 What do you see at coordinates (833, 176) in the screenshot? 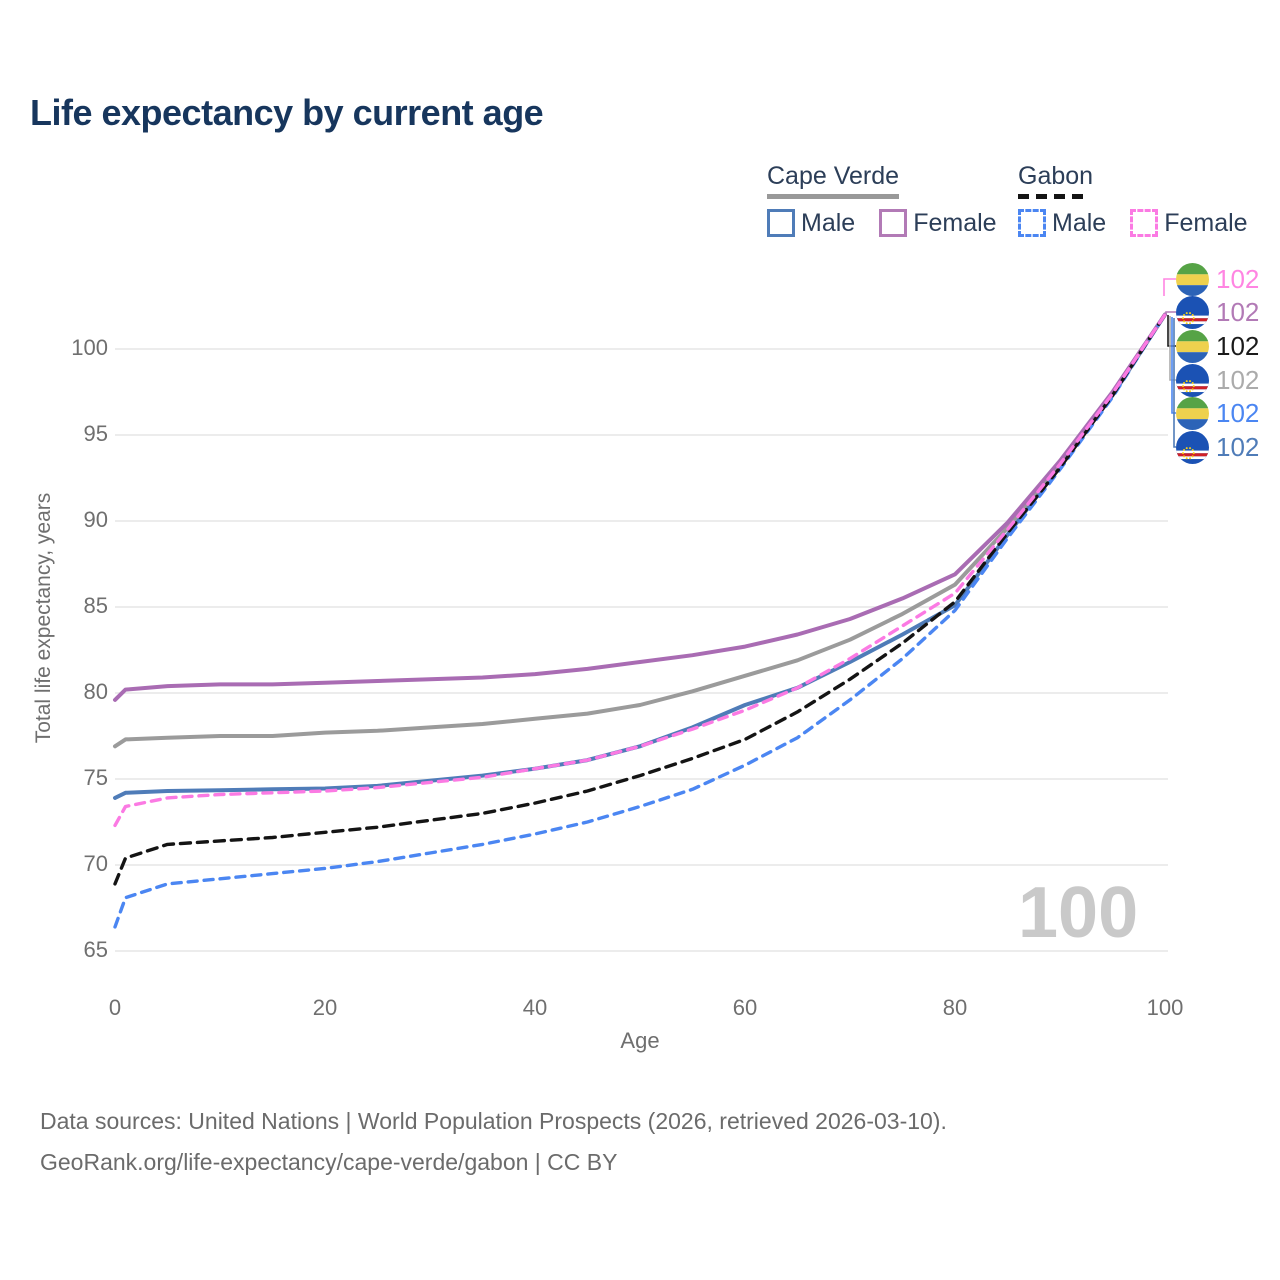
I see `legend-country-label: Cape Verde` at bounding box center [833, 176].